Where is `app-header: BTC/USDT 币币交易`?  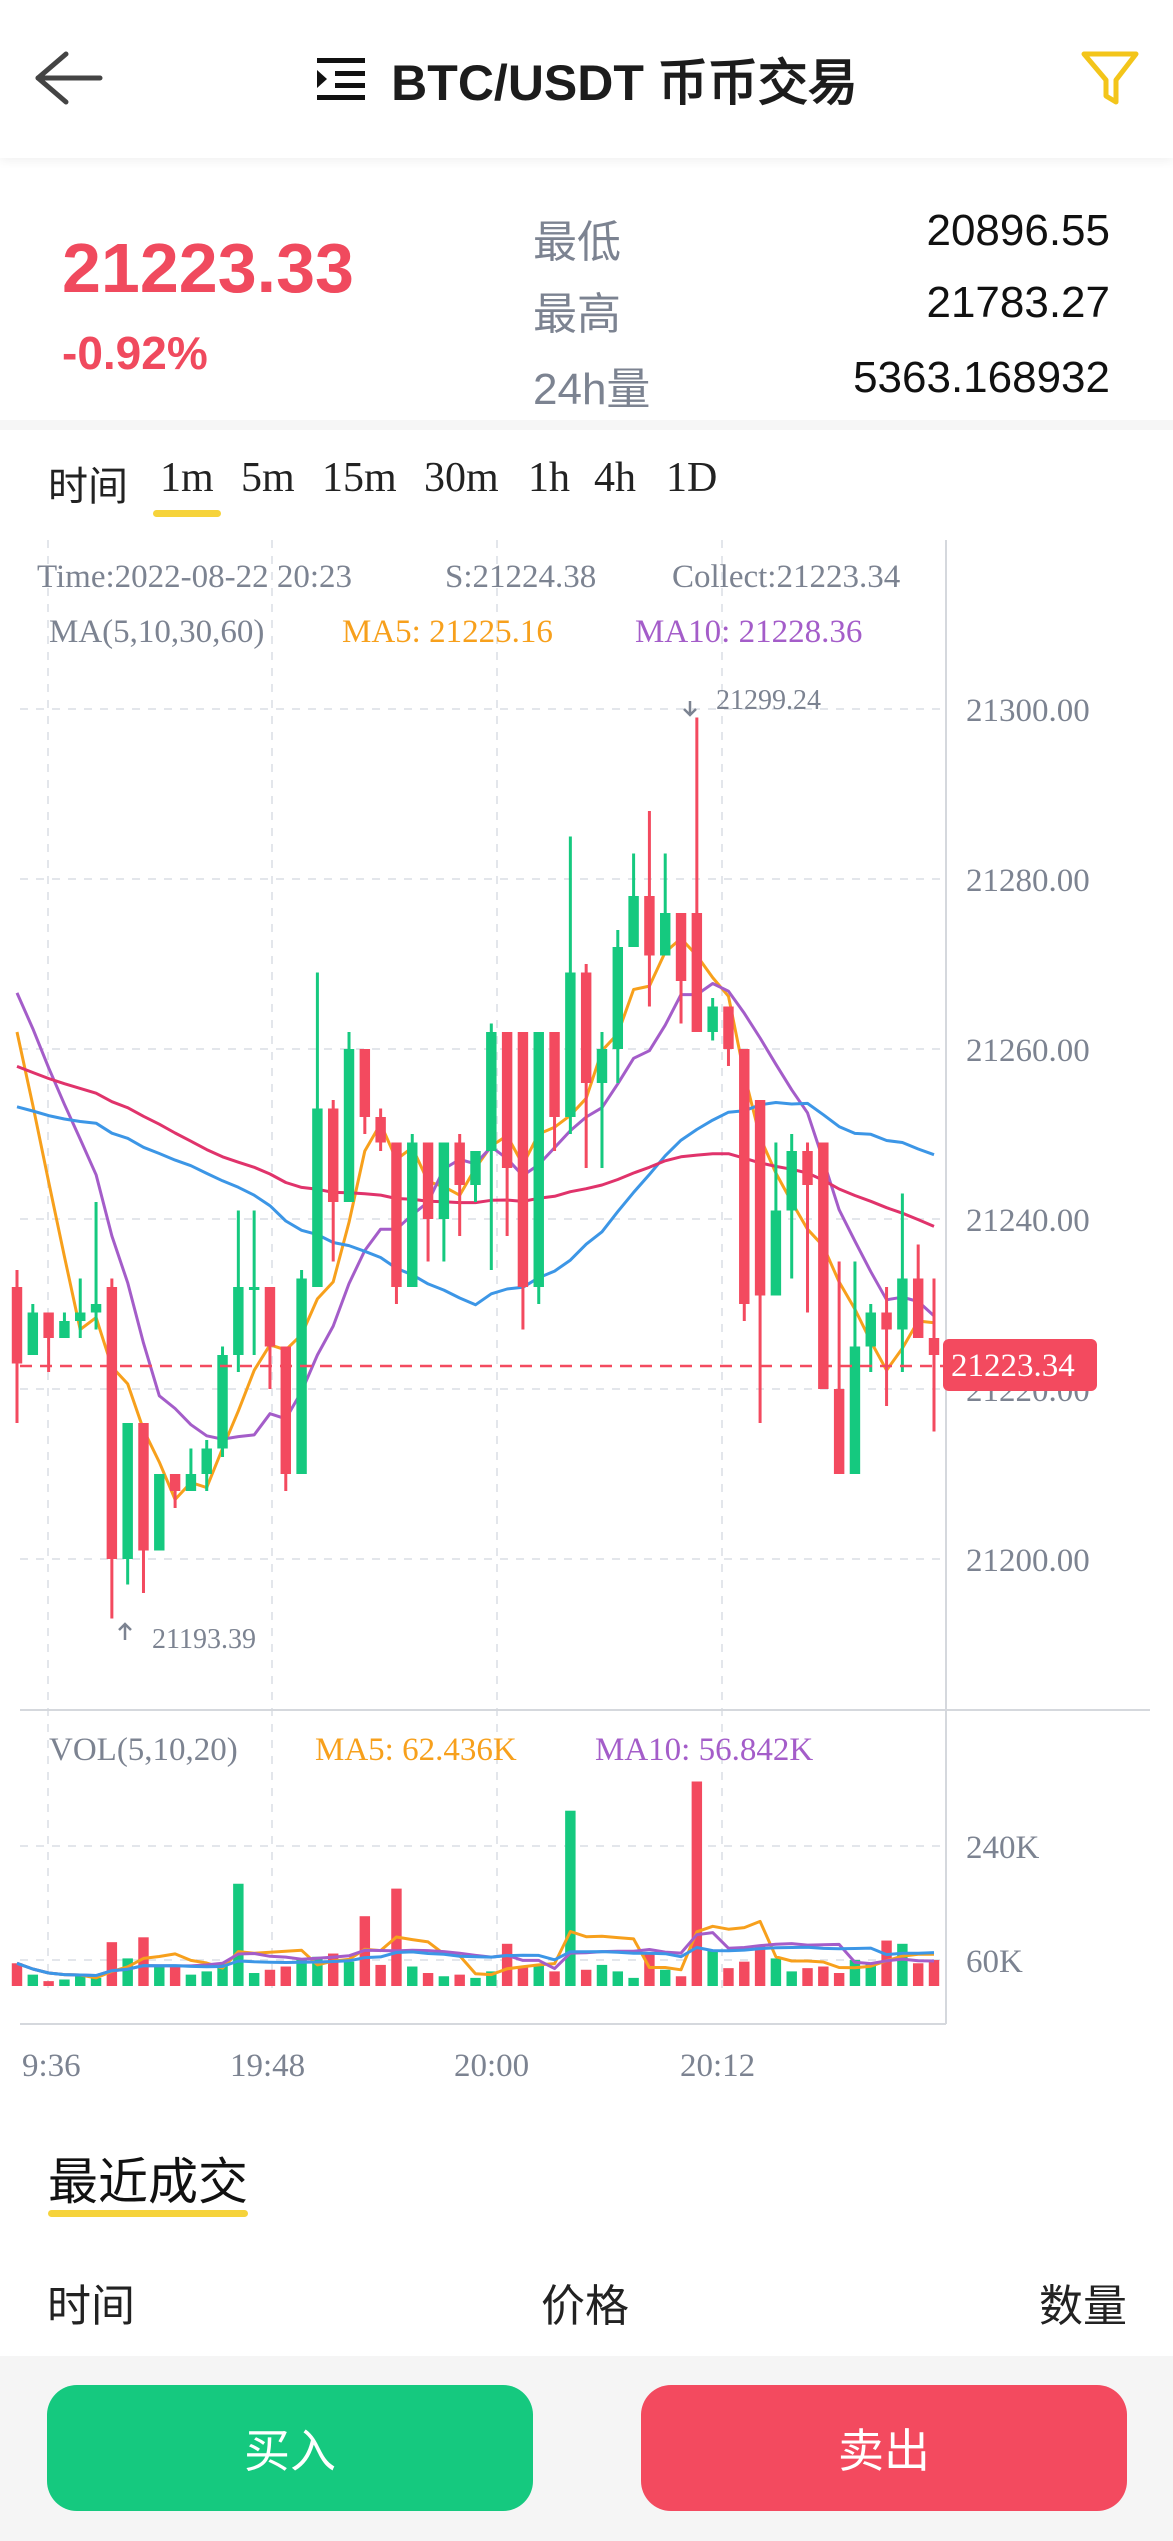 app-header: BTC/USDT 币币交易 is located at coordinates (586, 79).